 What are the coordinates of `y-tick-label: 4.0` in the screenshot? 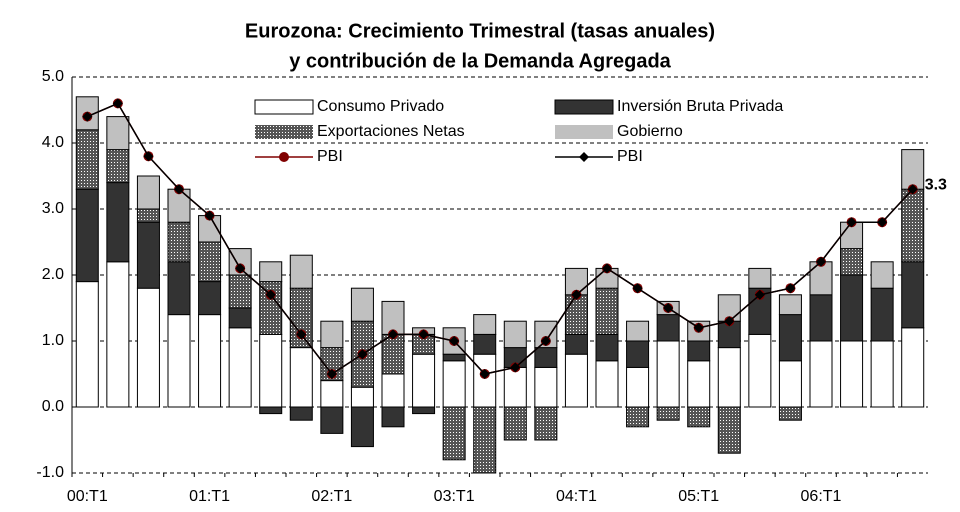 It's located at (53, 142).